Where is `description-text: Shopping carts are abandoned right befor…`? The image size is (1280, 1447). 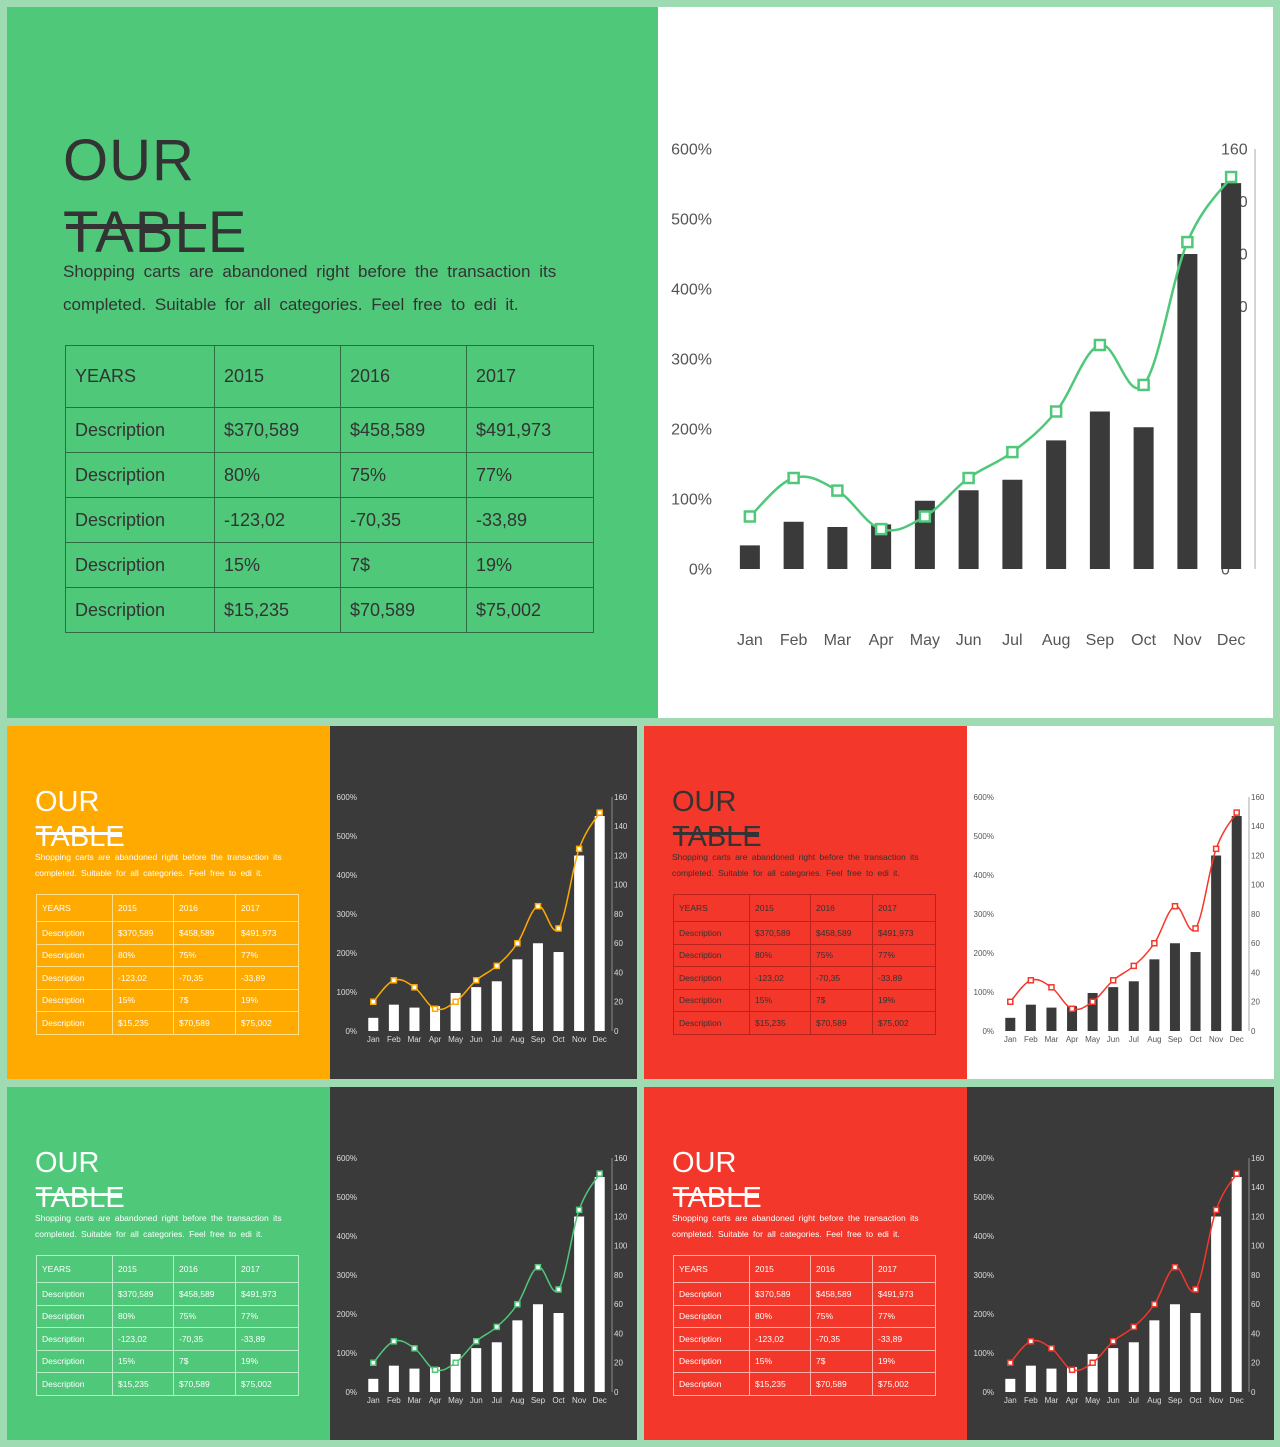 description-text: Shopping carts are abandoned right befor… is located at coordinates (158, 1226).